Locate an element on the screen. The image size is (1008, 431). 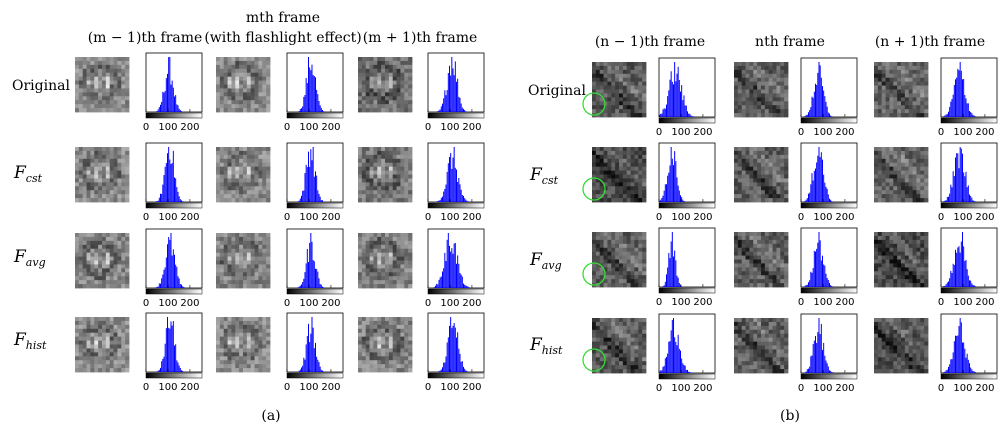
panel-a-col2-title: mth frame is located at coordinates (283, 18).